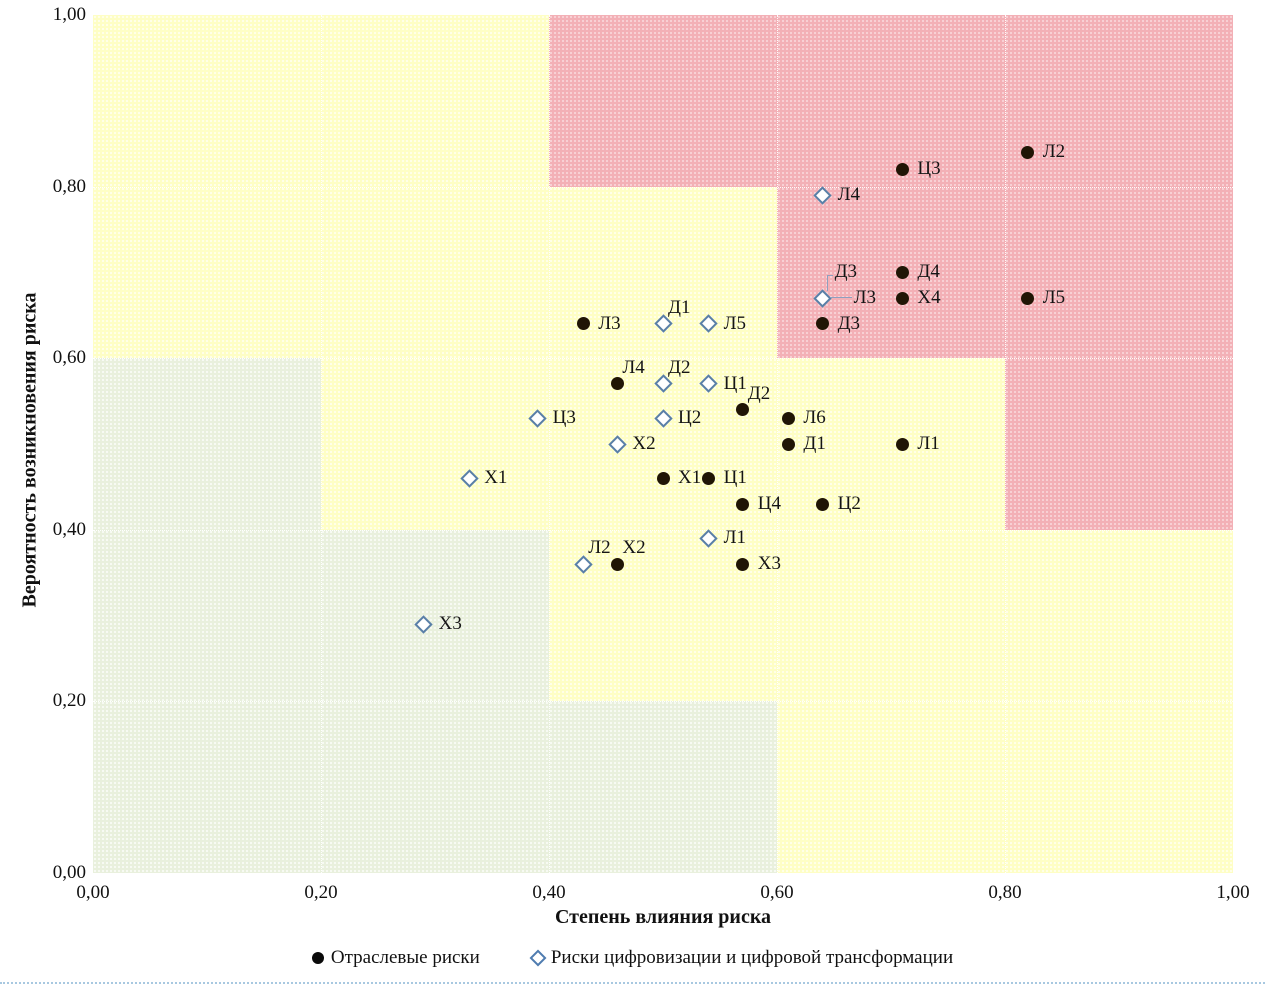  What do you see at coordinates (1028, 152) in the screenshot?
I see `data-point-circle-Л2` at bounding box center [1028, 152].